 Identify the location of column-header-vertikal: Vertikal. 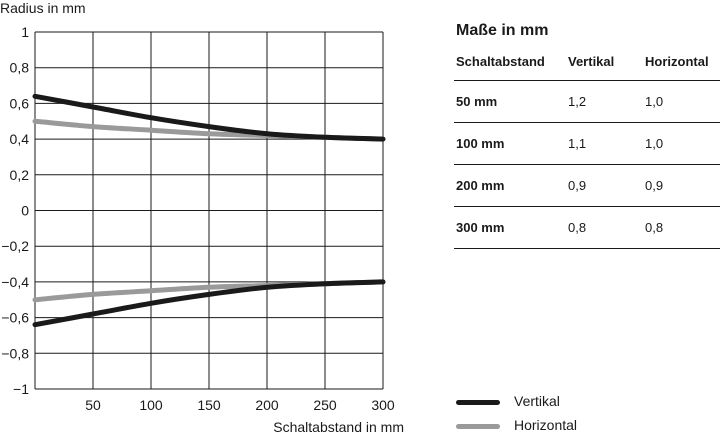
(604, 67).